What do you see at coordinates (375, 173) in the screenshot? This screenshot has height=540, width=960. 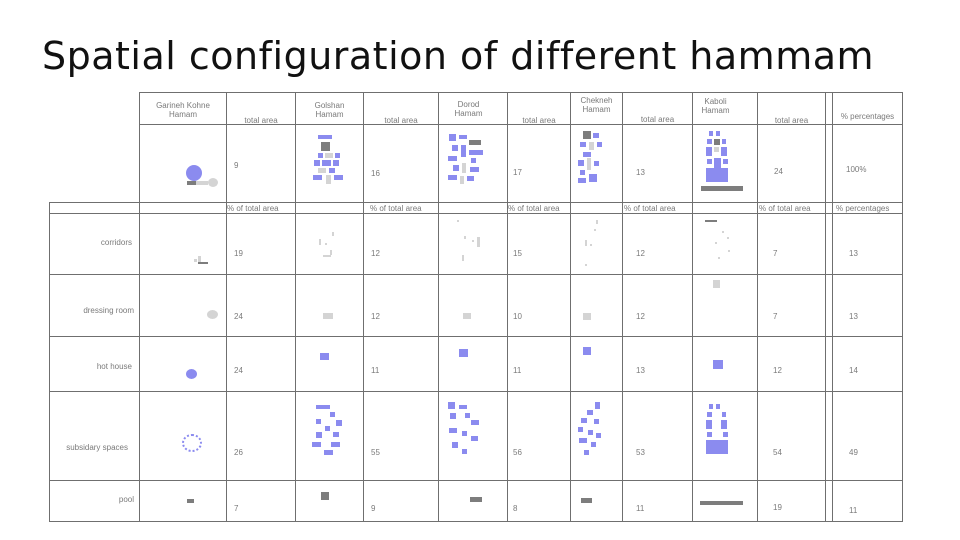 I see `total-value-2: 16` at bounding box center [375, 173].